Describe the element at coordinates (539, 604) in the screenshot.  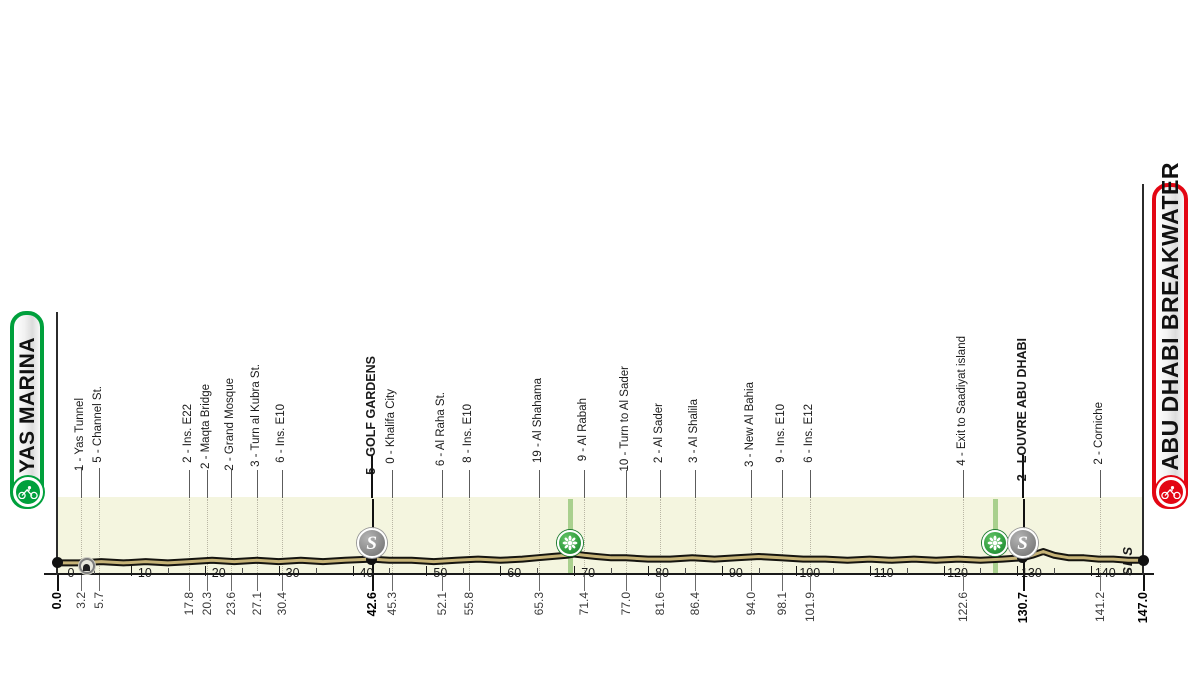
I see `km-distance-label: 65.3` at that location.